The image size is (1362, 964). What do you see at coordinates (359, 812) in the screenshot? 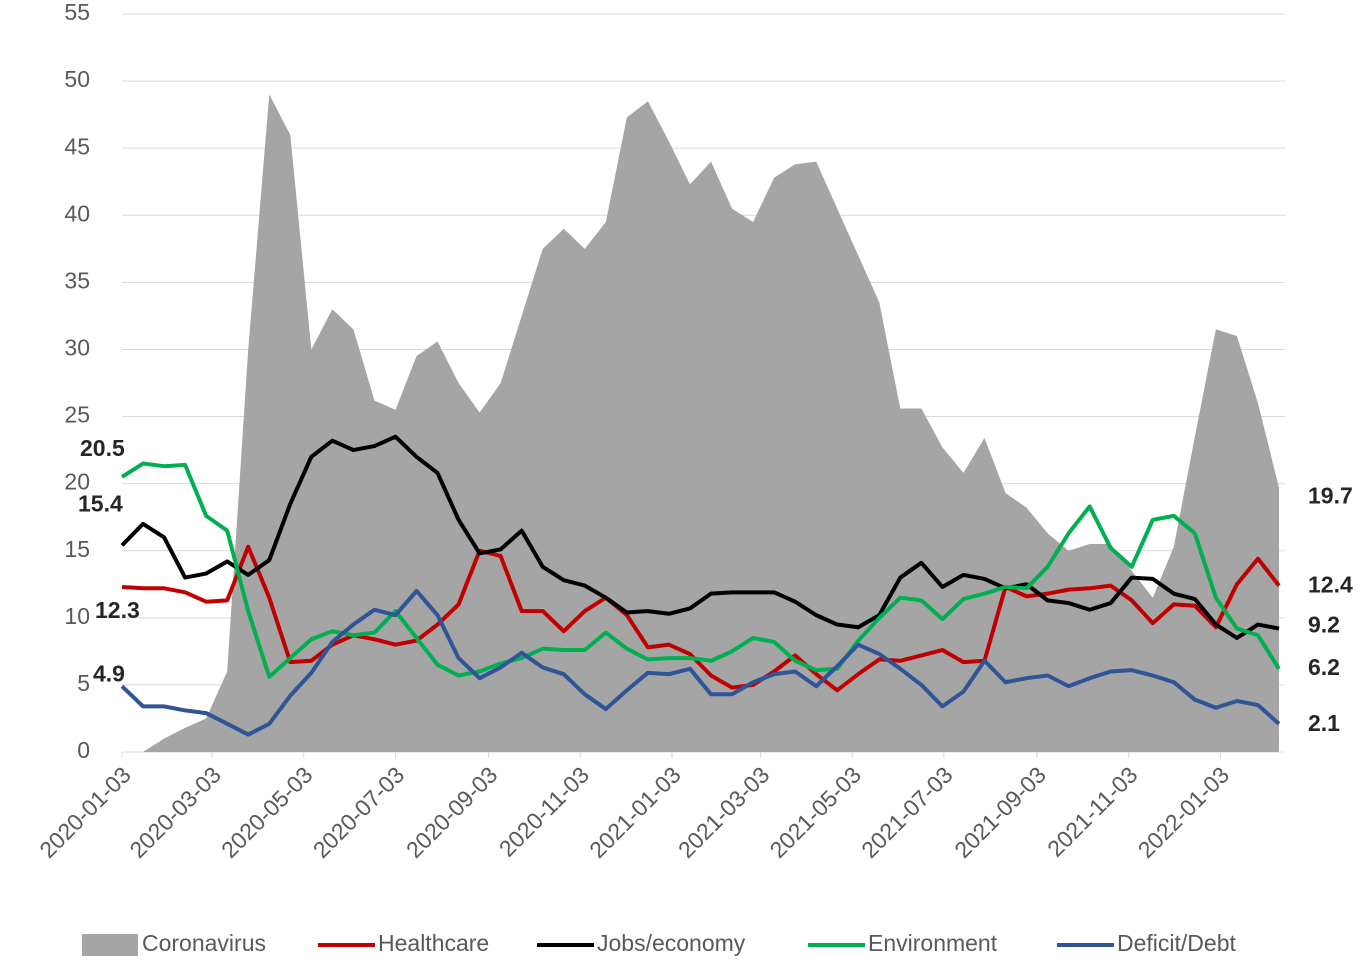
I see `x-tick-label: 2020-07-03` at bounding box center [359, 812].